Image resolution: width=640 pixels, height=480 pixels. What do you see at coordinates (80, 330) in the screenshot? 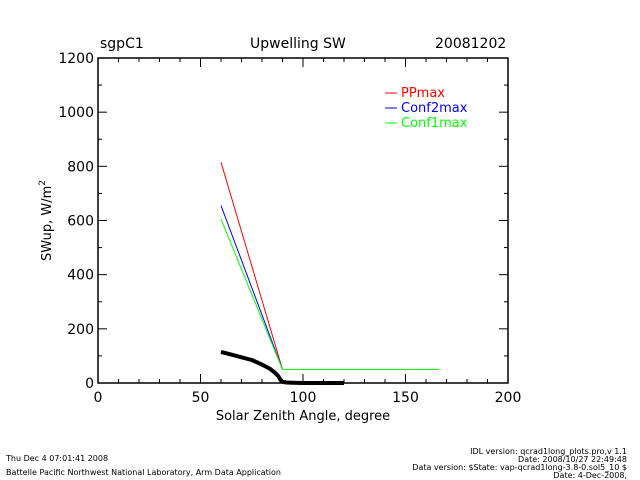
I see `y-tick-label: 200` at bounding box center [80, 330].